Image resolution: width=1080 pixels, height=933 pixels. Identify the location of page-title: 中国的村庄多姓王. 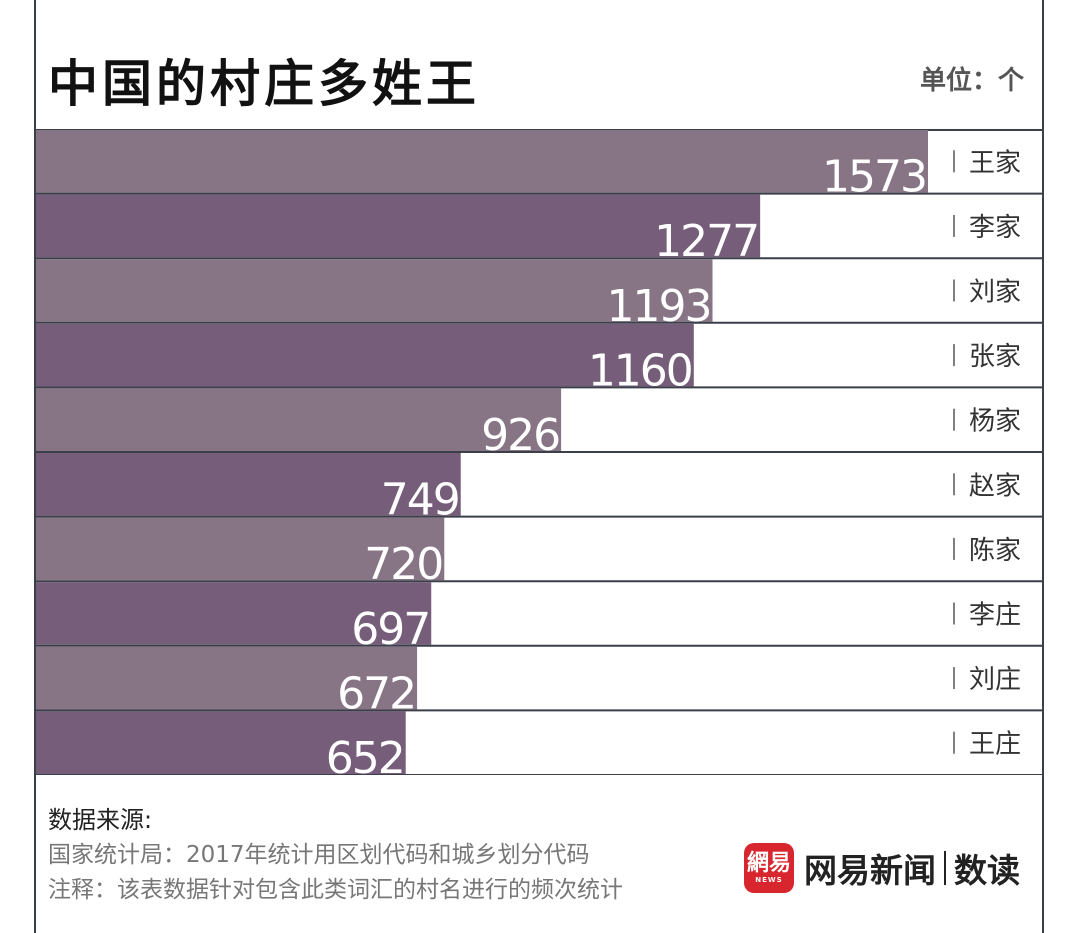
(264, 84).